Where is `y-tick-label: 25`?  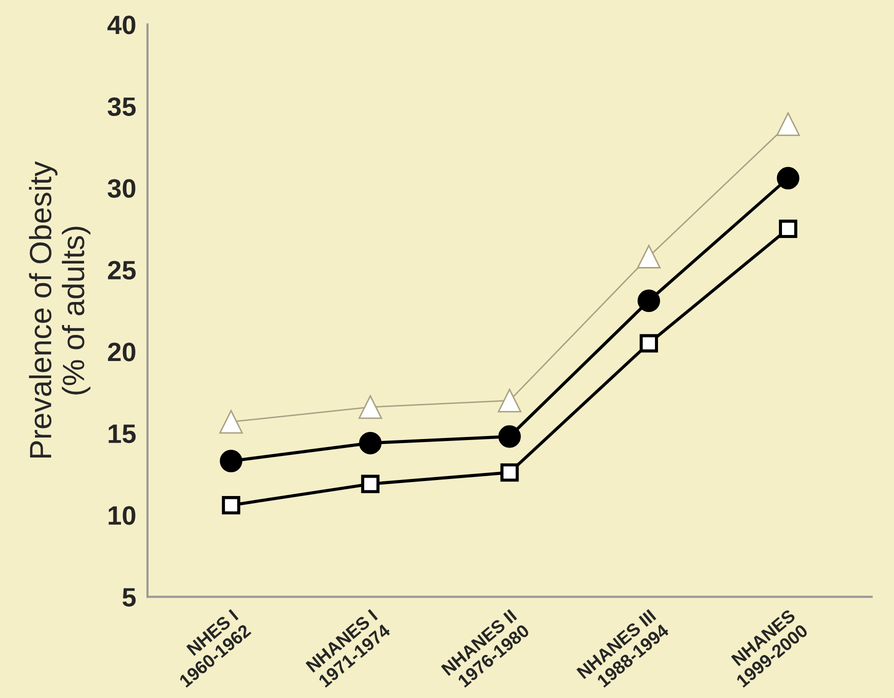 y-tick-label: 25 is located at coordinates (122, 270).